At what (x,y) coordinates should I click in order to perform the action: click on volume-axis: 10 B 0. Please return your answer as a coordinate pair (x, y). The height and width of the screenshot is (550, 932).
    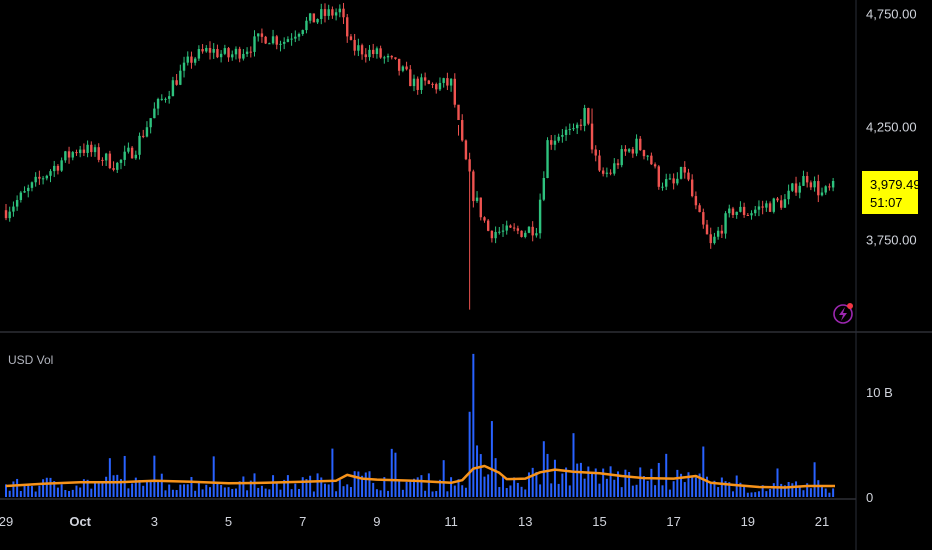
    Looking at the image, I should click on (879, 445).